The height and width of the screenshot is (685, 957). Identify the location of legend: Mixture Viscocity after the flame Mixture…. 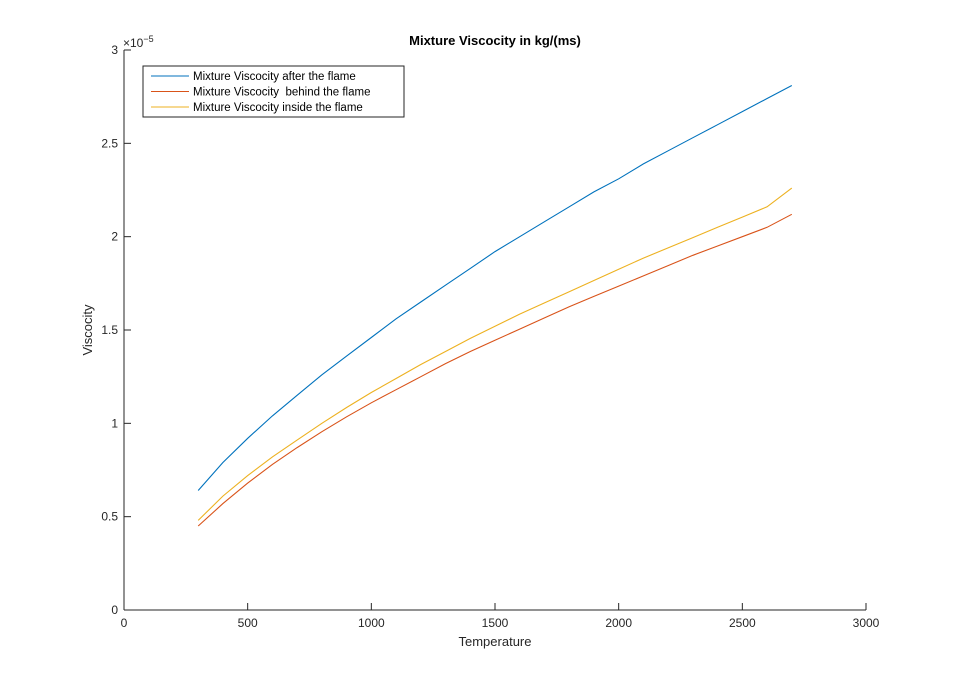
(273, 91).